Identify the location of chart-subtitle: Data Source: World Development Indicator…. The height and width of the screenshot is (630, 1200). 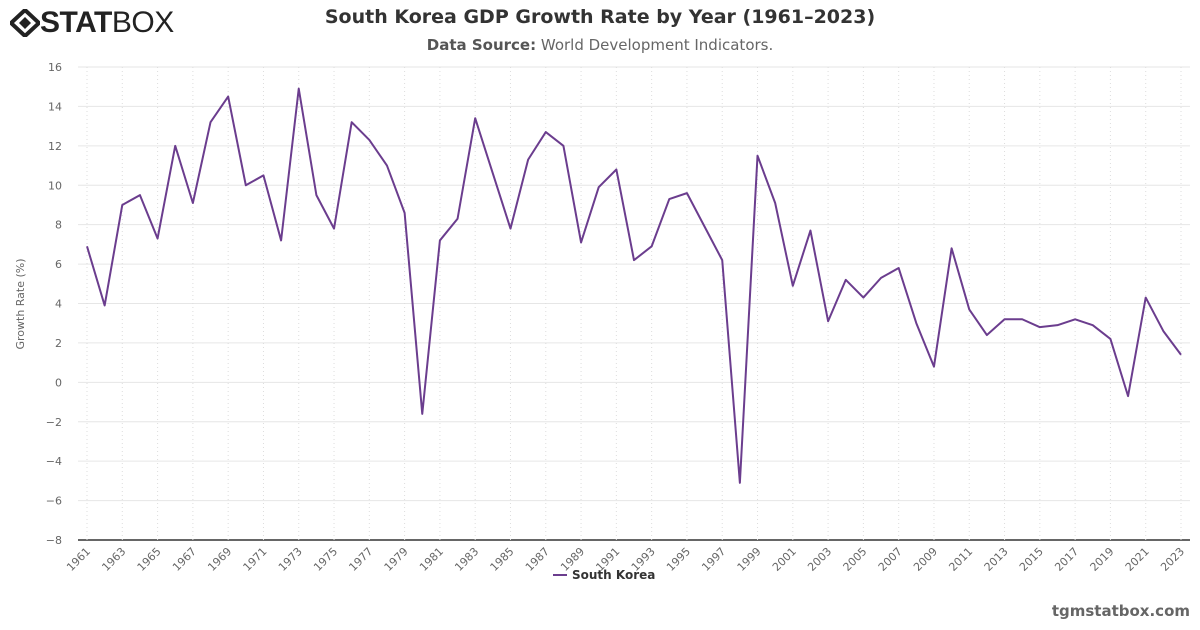
(600, 45).